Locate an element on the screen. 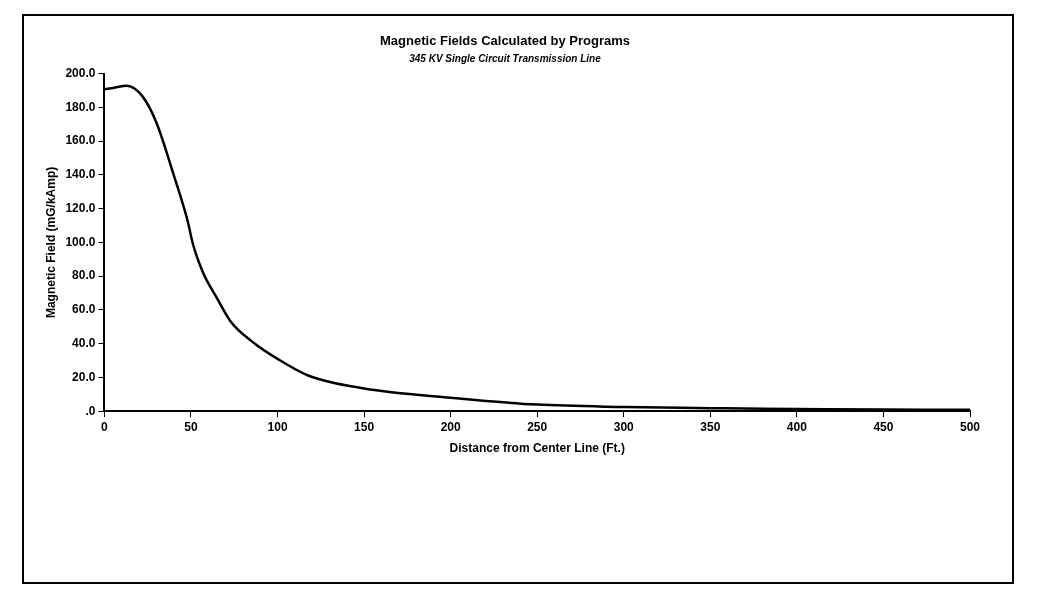 This screenshot has width=1040, height=612. x-tick-label: 400 is located at coordinates (797, 426).